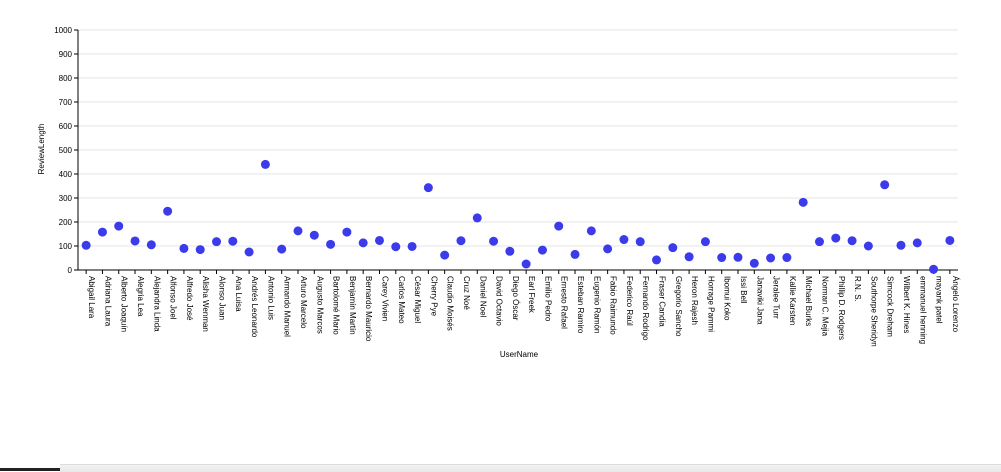 The width and height of the screenshot is (1001, 472). I want to click on x-tick-label: Esteban Ramiro, so click(580, 305).